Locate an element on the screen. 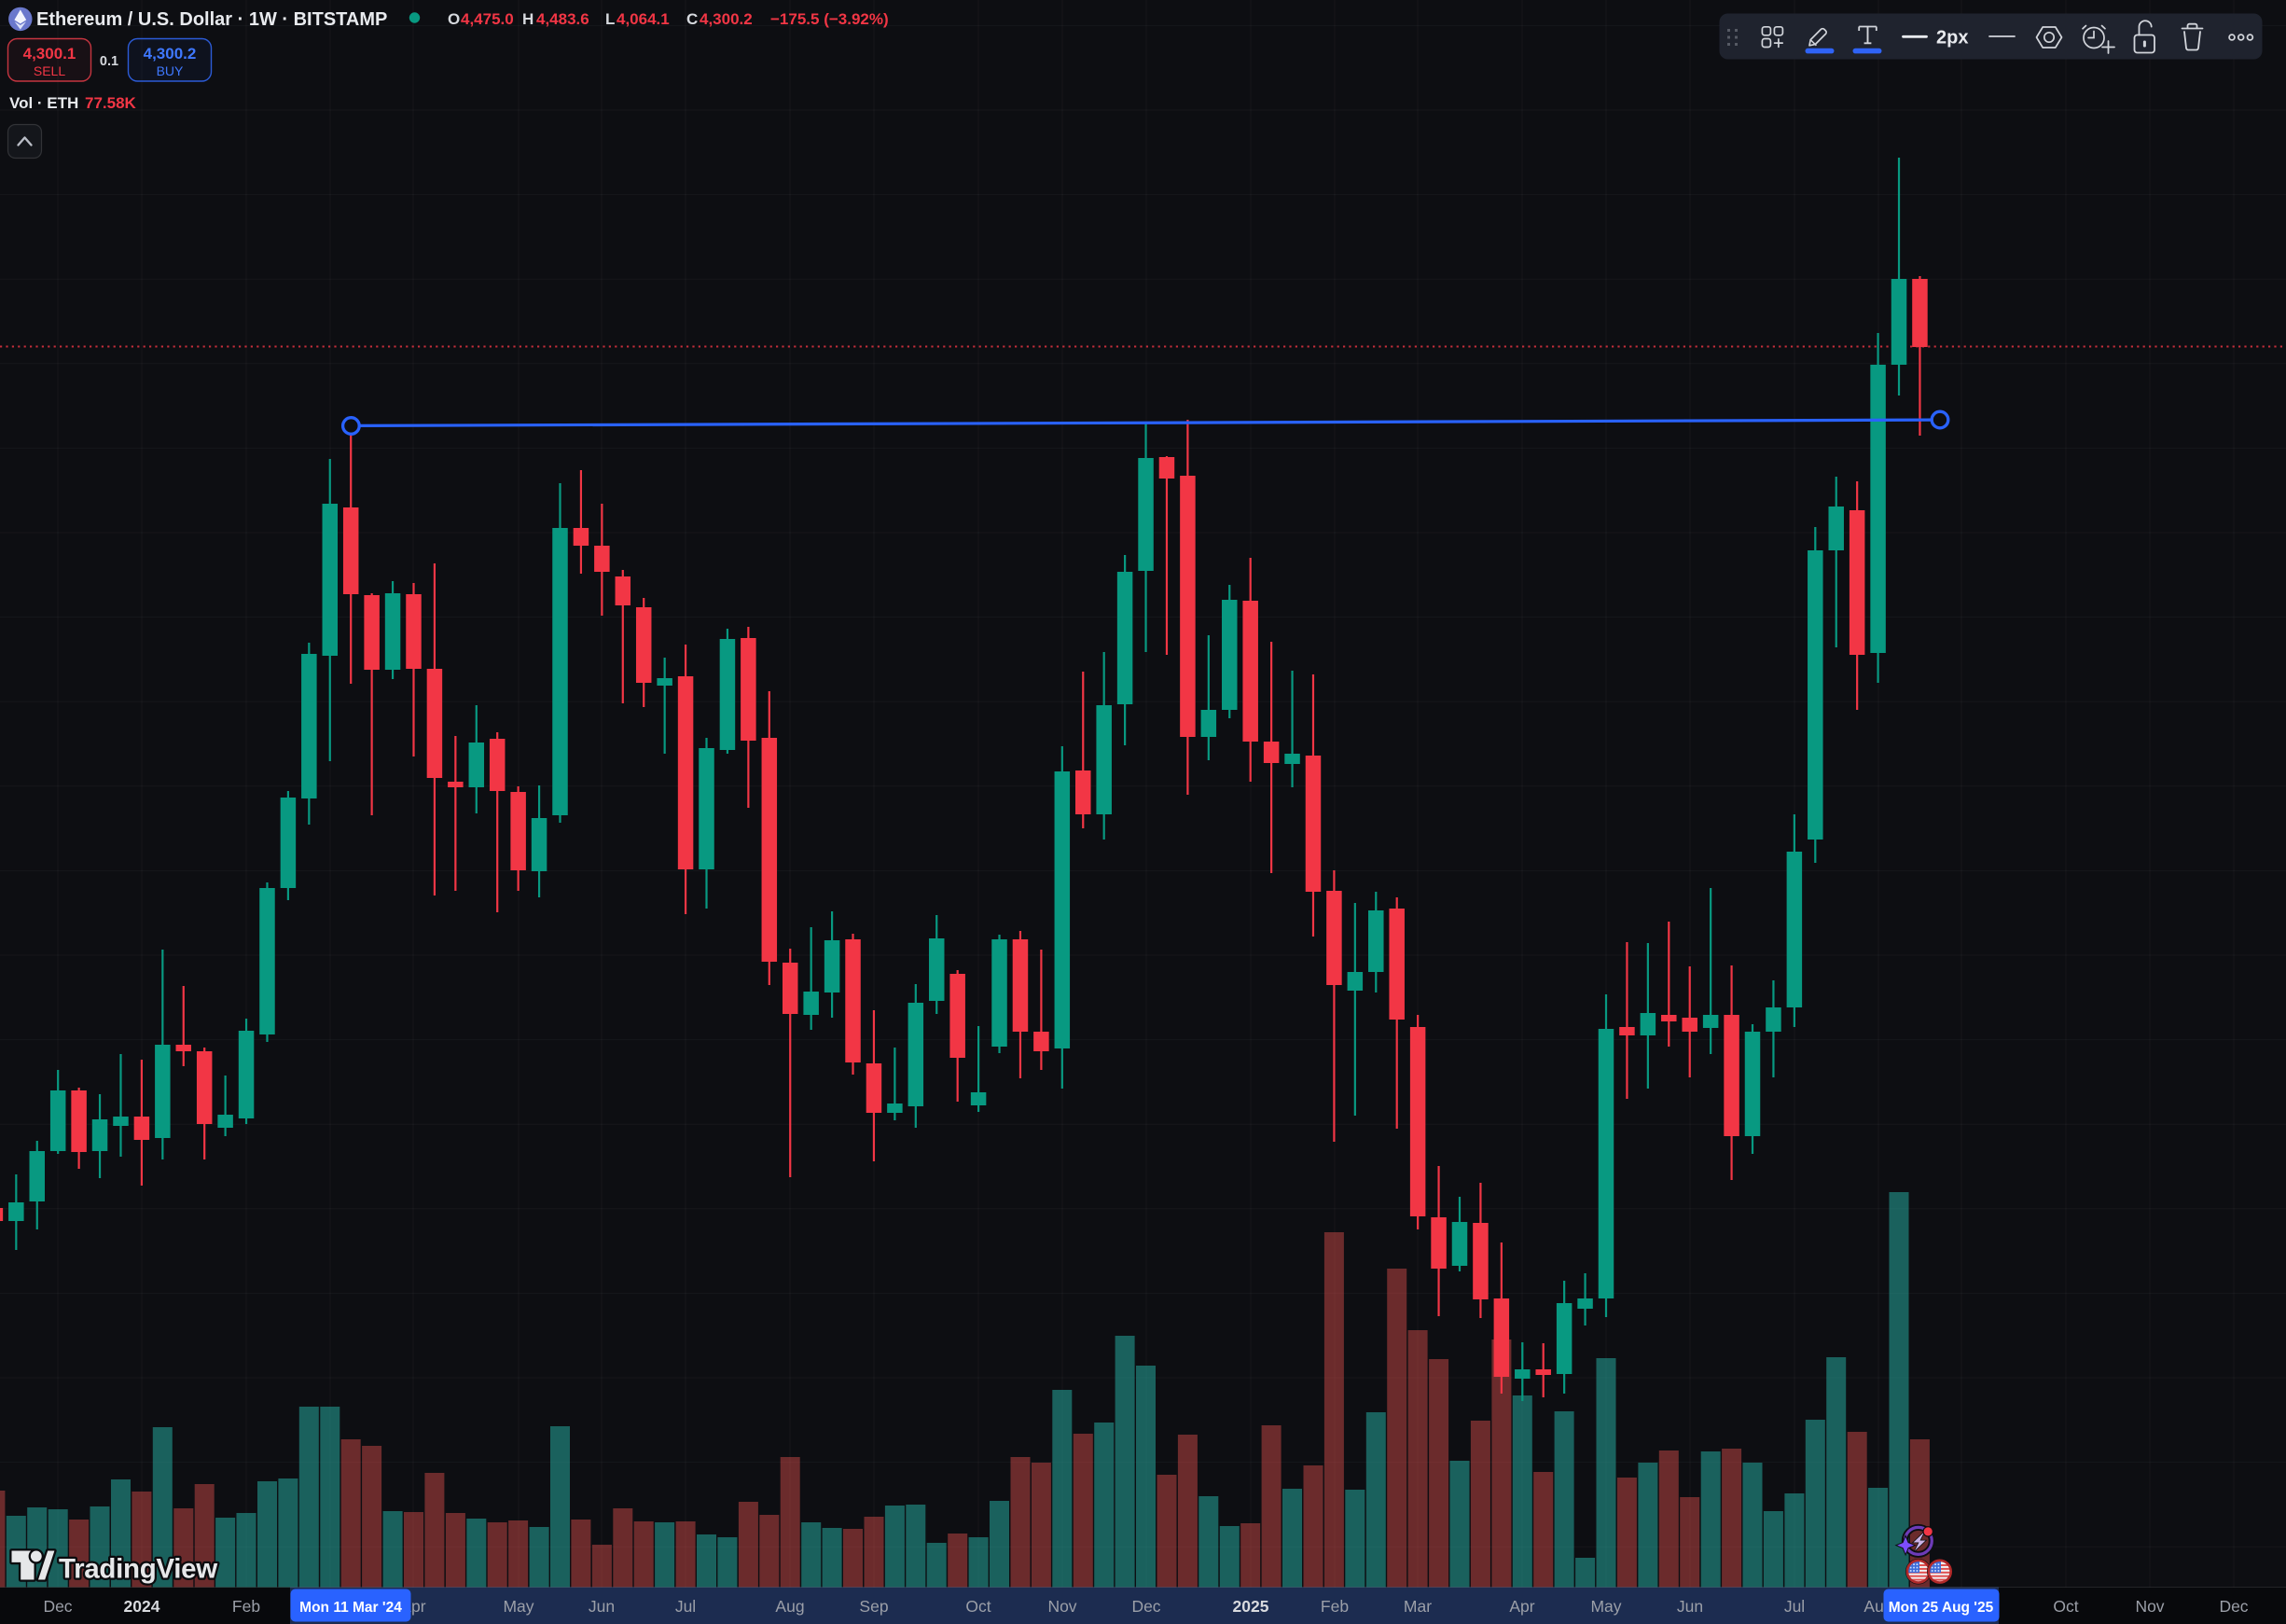 The width and height of the screenshot is (2286, 1624). svg-text: TradingView is located at coordinates (138, 1569).